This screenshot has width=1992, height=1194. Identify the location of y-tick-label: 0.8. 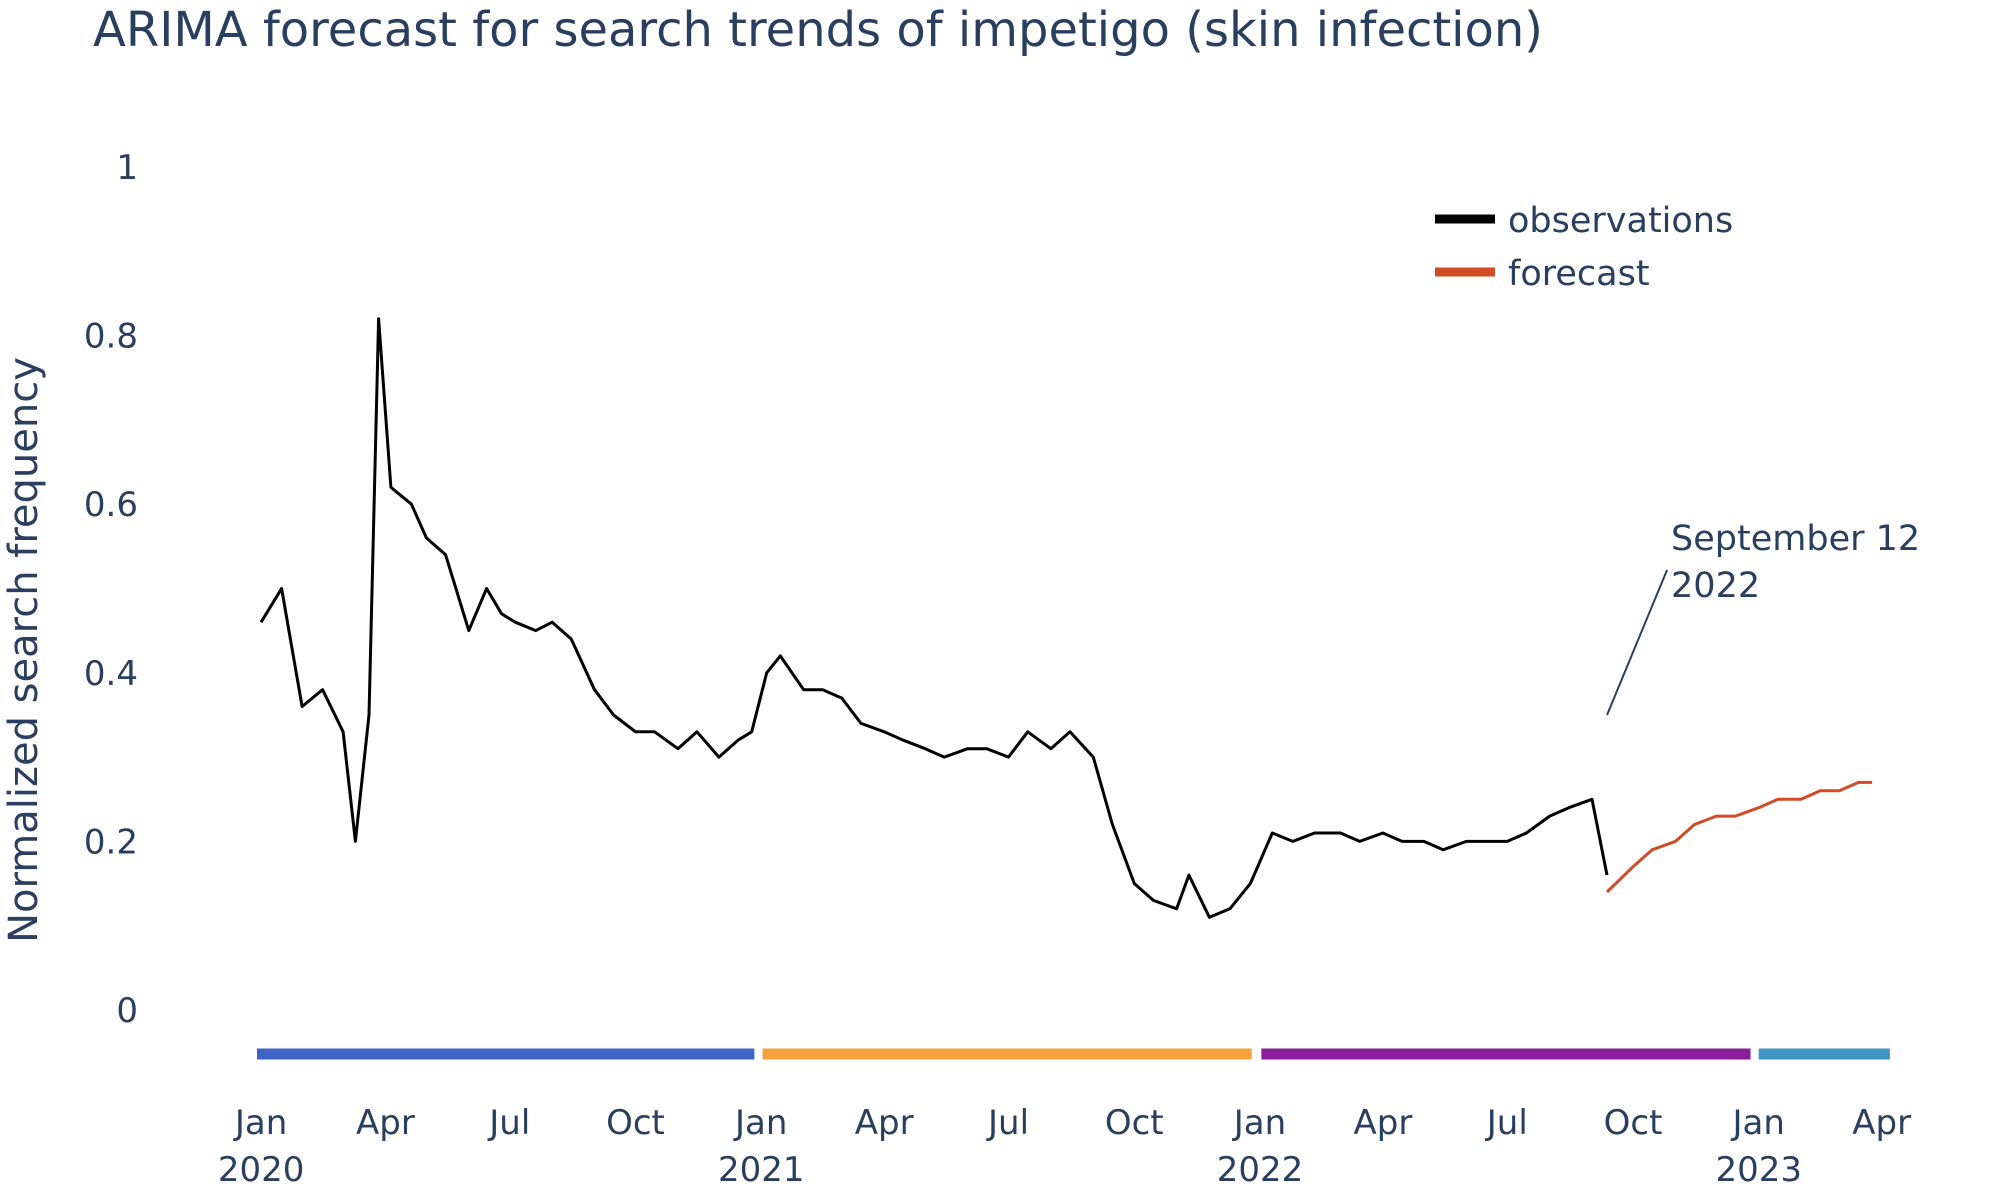
(111, 337).